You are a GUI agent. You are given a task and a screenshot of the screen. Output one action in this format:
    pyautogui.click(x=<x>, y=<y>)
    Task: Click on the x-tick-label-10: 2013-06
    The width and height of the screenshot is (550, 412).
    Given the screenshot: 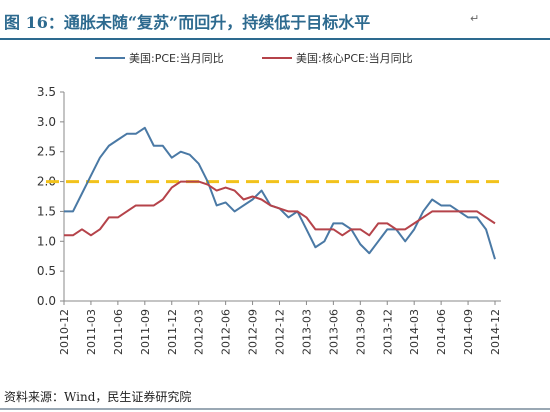 What is the action you would take?
    pyautogui.click(x=333, y=332)
    